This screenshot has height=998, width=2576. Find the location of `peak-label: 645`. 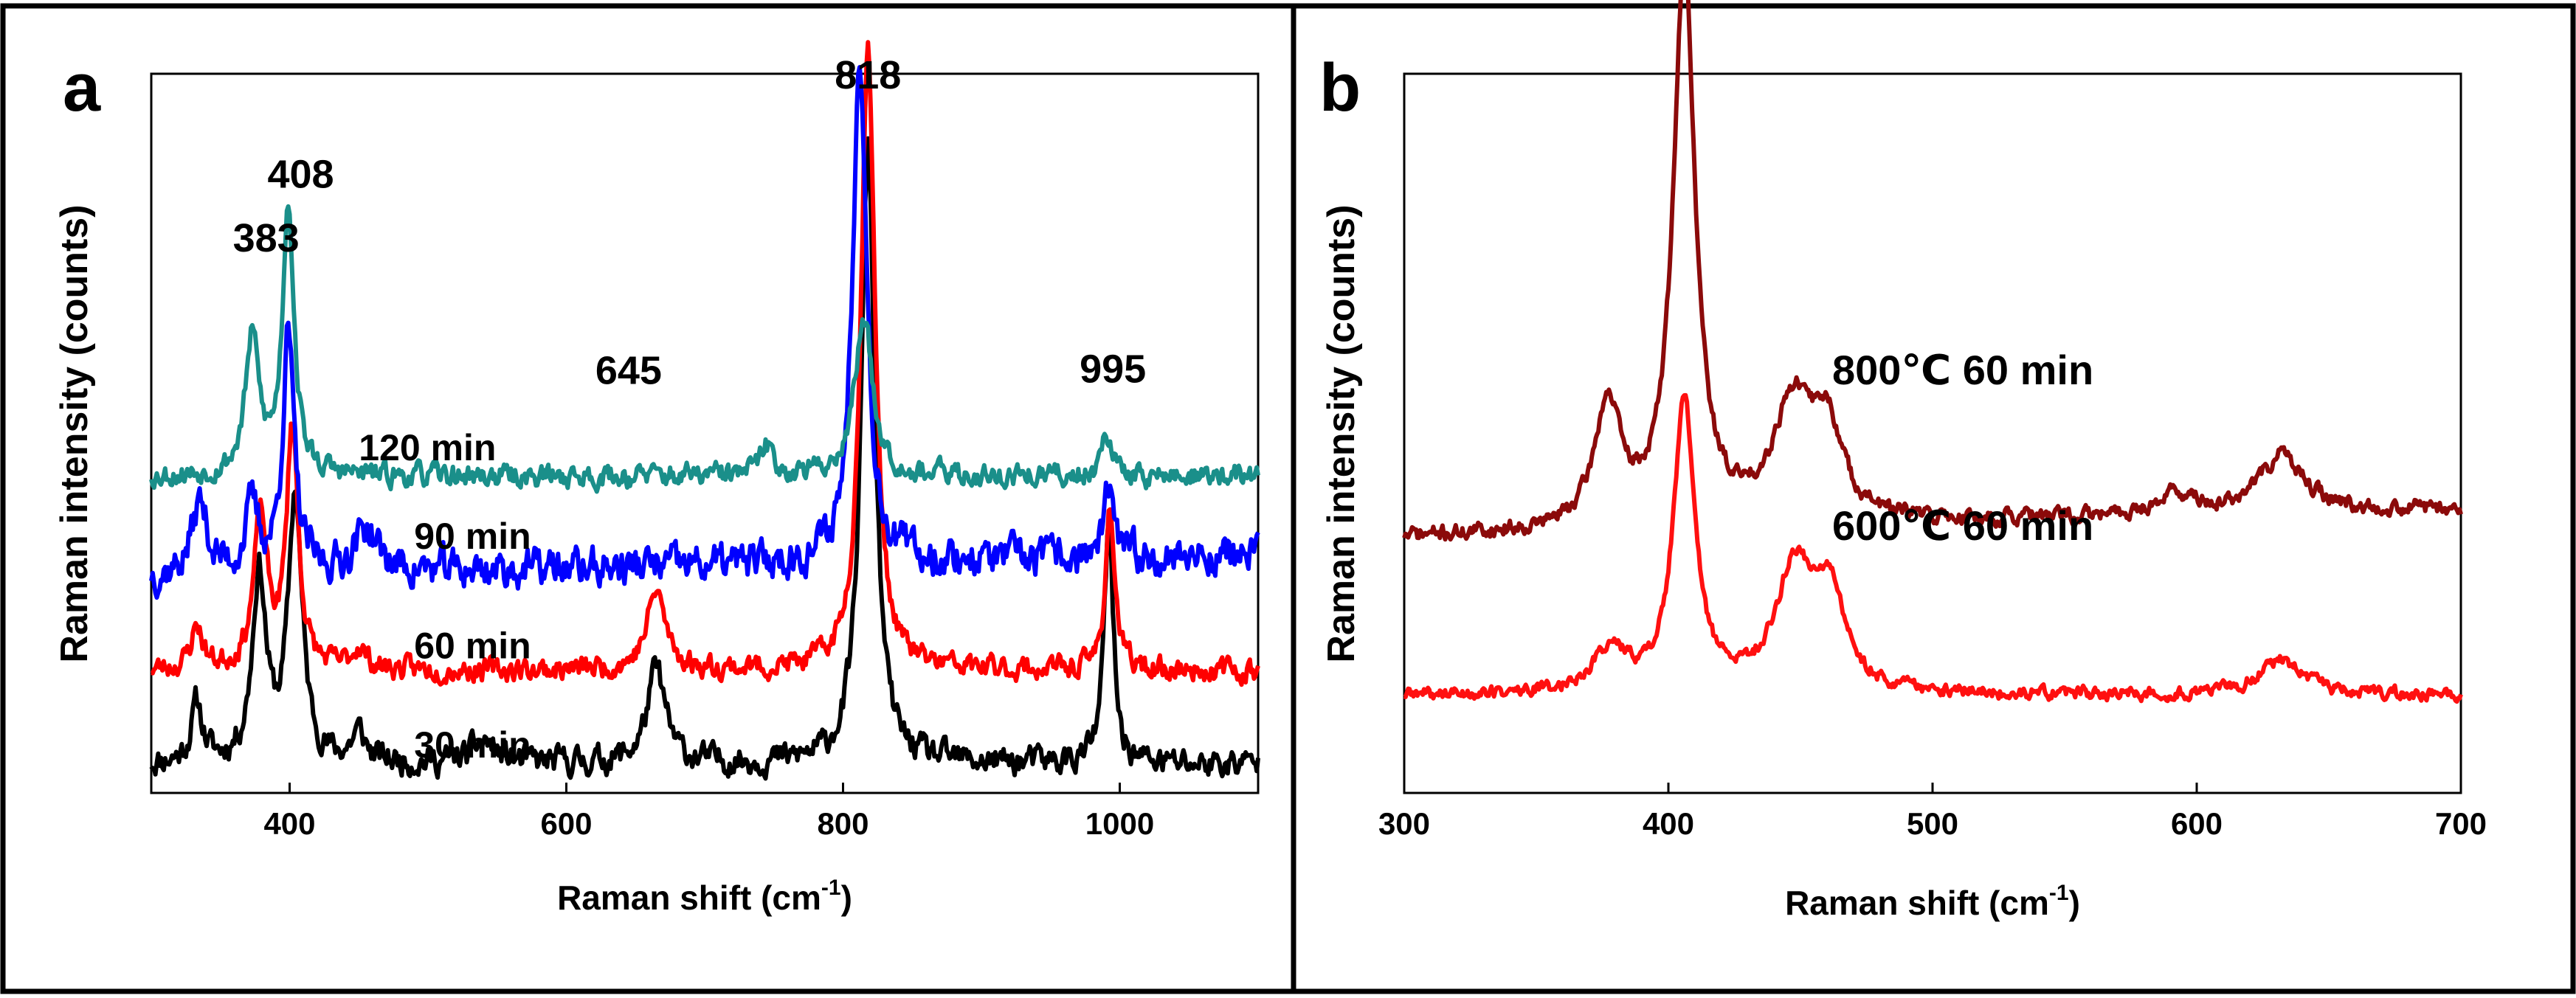

peak-label: 645 is located at coordinates (628, 371).